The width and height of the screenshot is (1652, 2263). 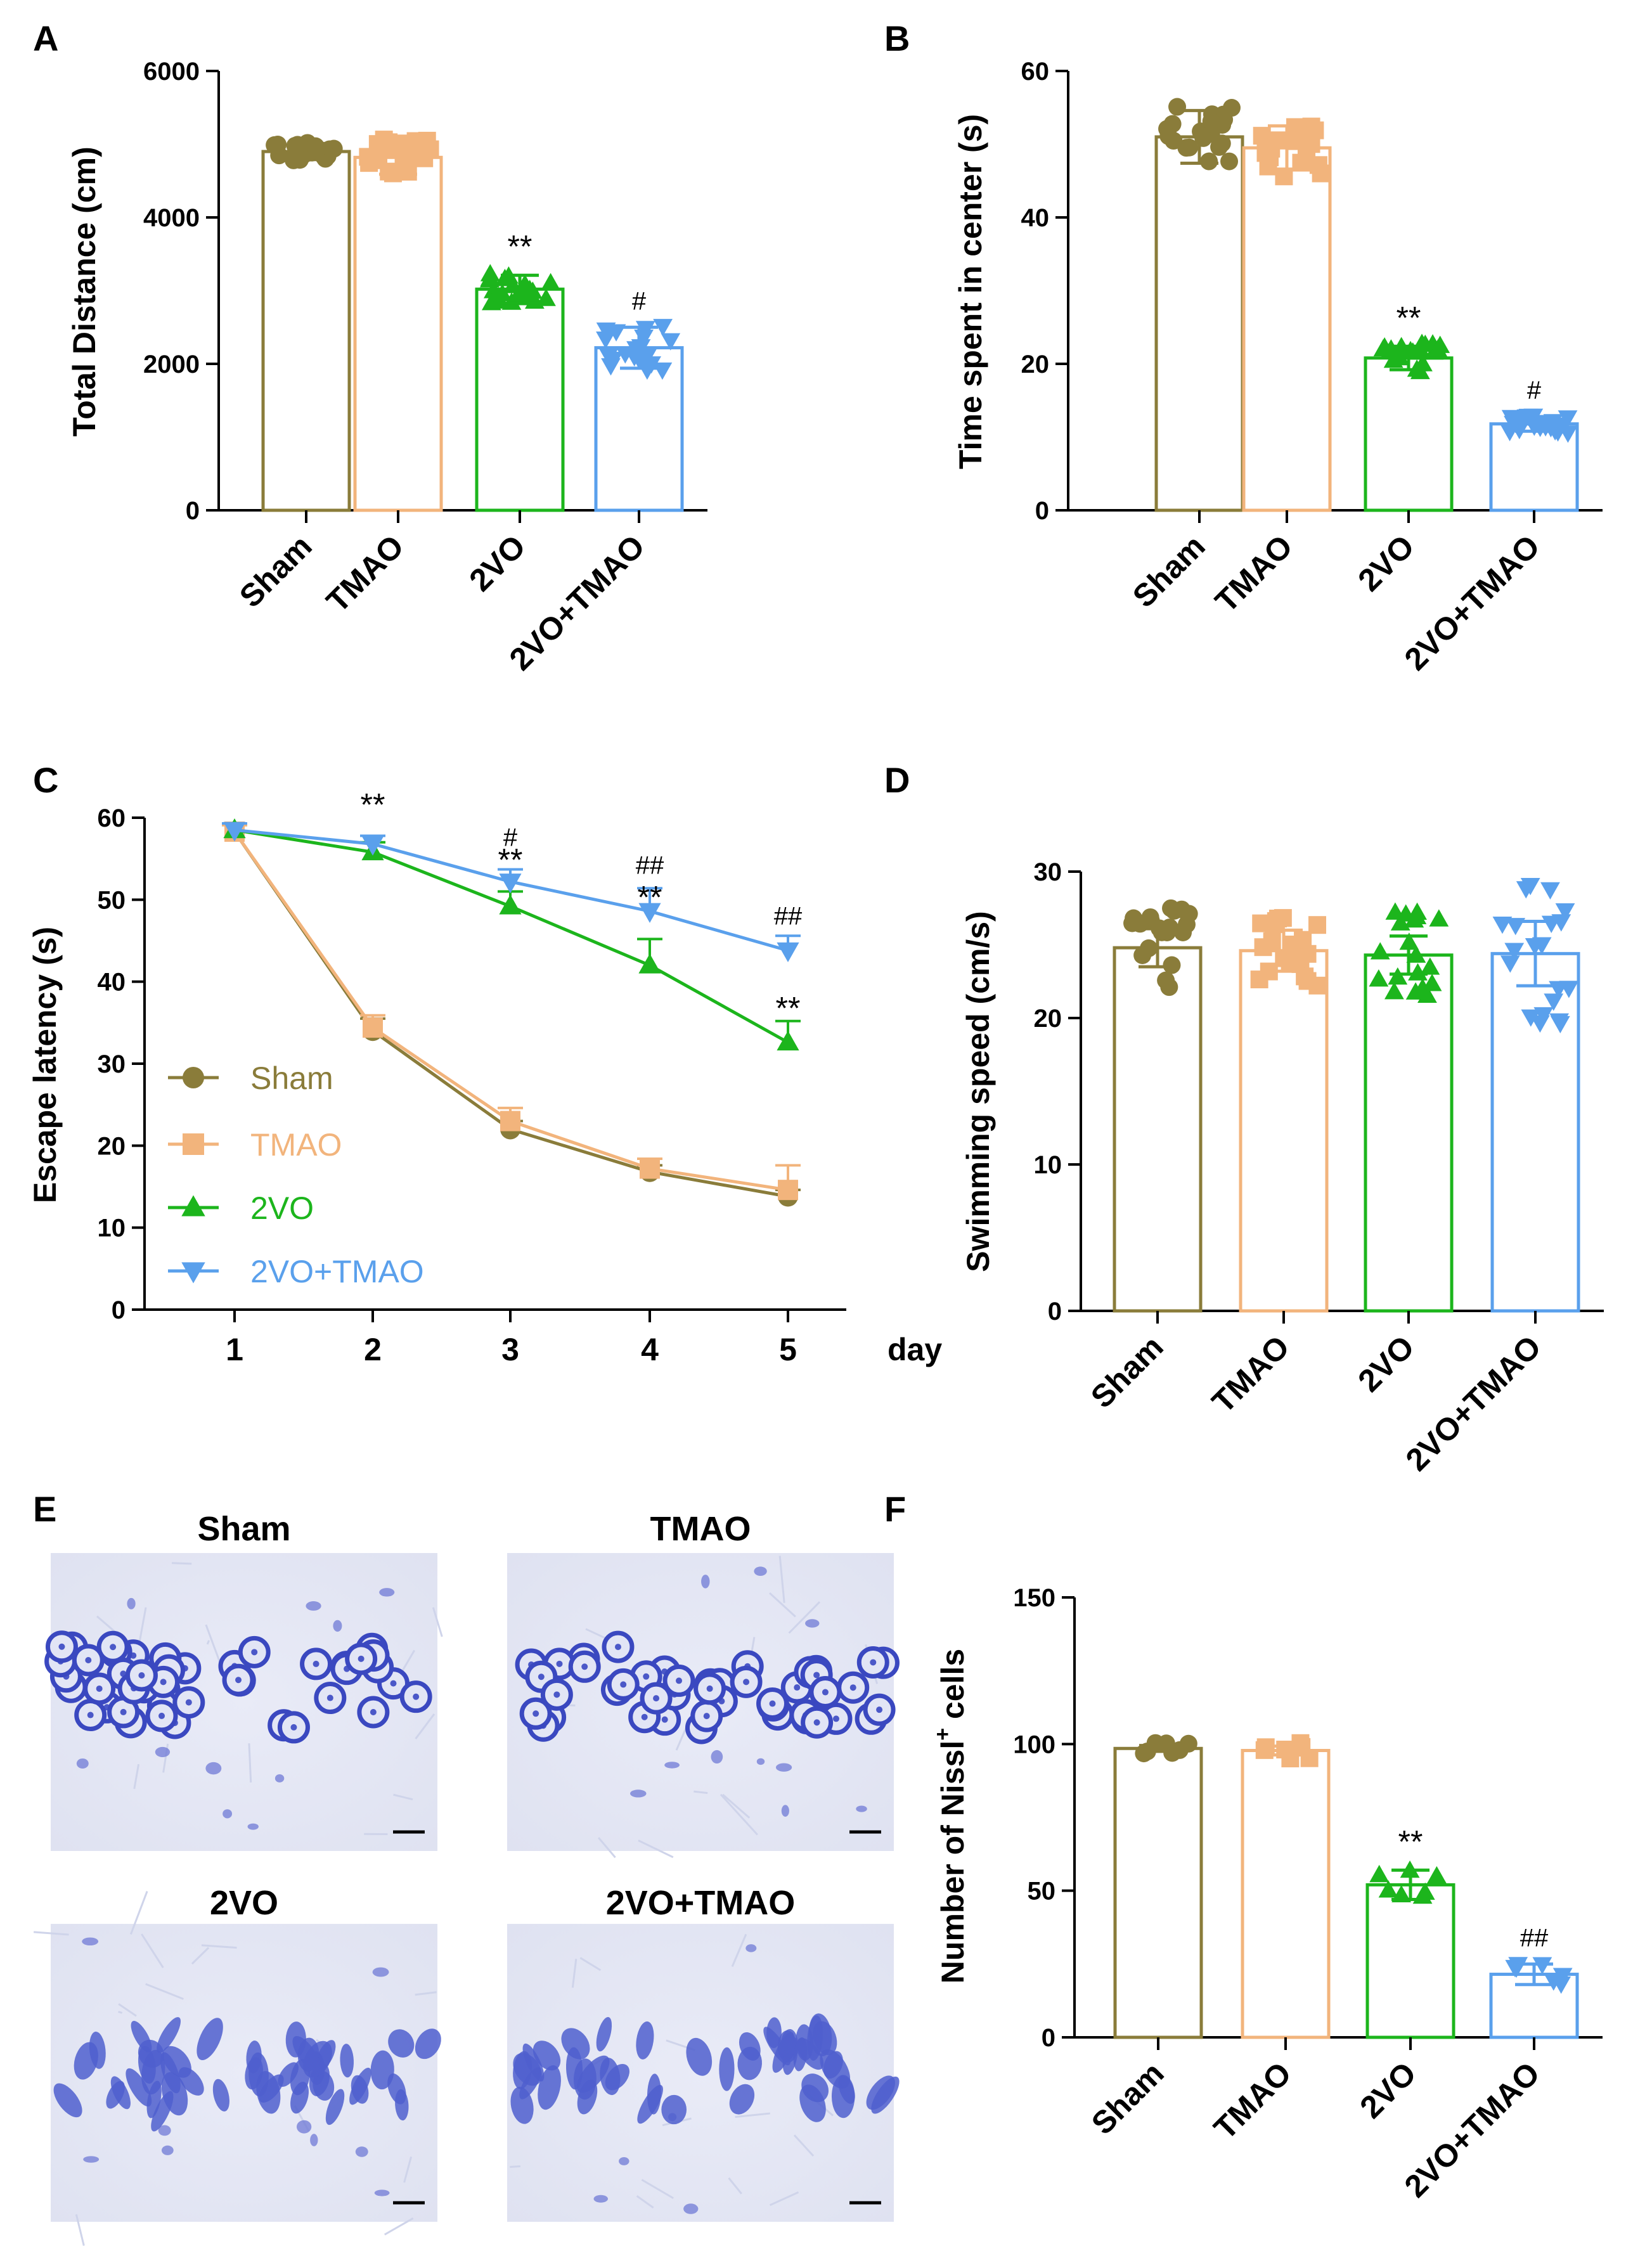 What do you see at coordinates (978, 1091) in the screenshot?
I see `y-axis-label: Swimming speed (cm/s)` at bounding box center [978, 1091].